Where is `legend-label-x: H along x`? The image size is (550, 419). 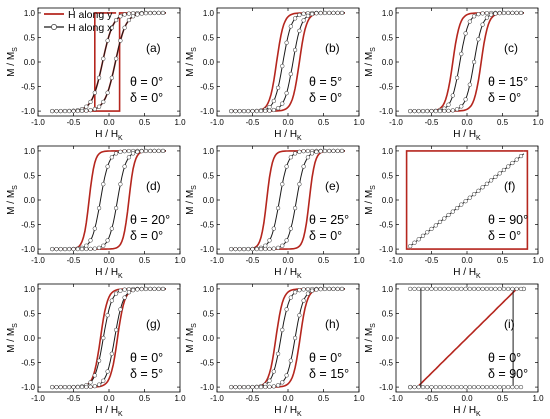 legend-label-x: H along x is located at coordinates (90, 28).